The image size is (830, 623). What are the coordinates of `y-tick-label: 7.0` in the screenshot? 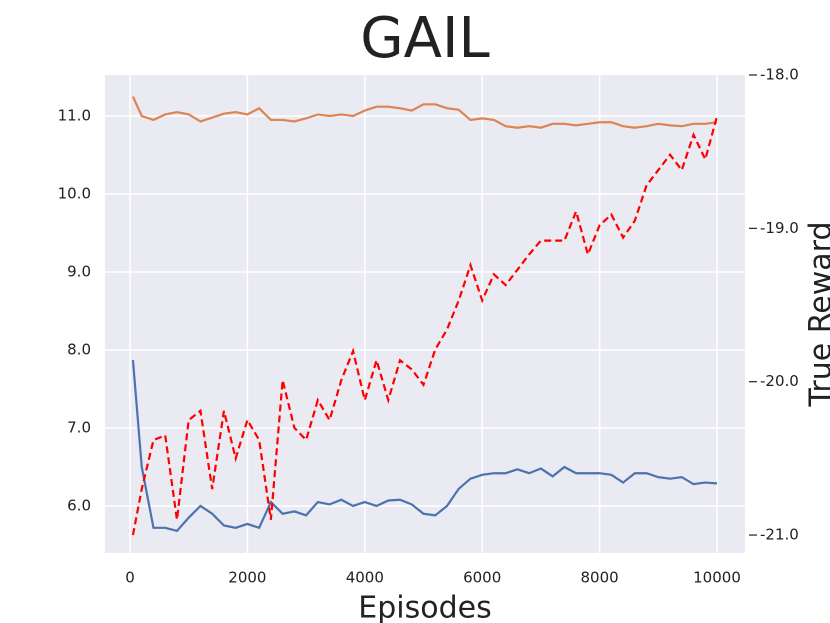 It's located at (79, 427).